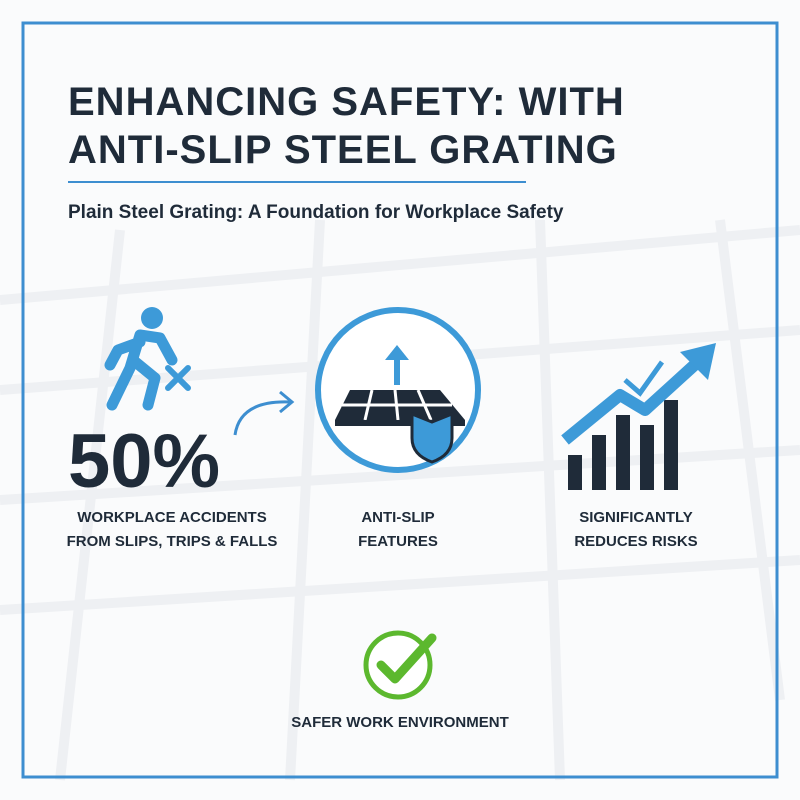  Describe the element at coordinates (287, 402) in the screenshot. I see `arrow-head` at that location.